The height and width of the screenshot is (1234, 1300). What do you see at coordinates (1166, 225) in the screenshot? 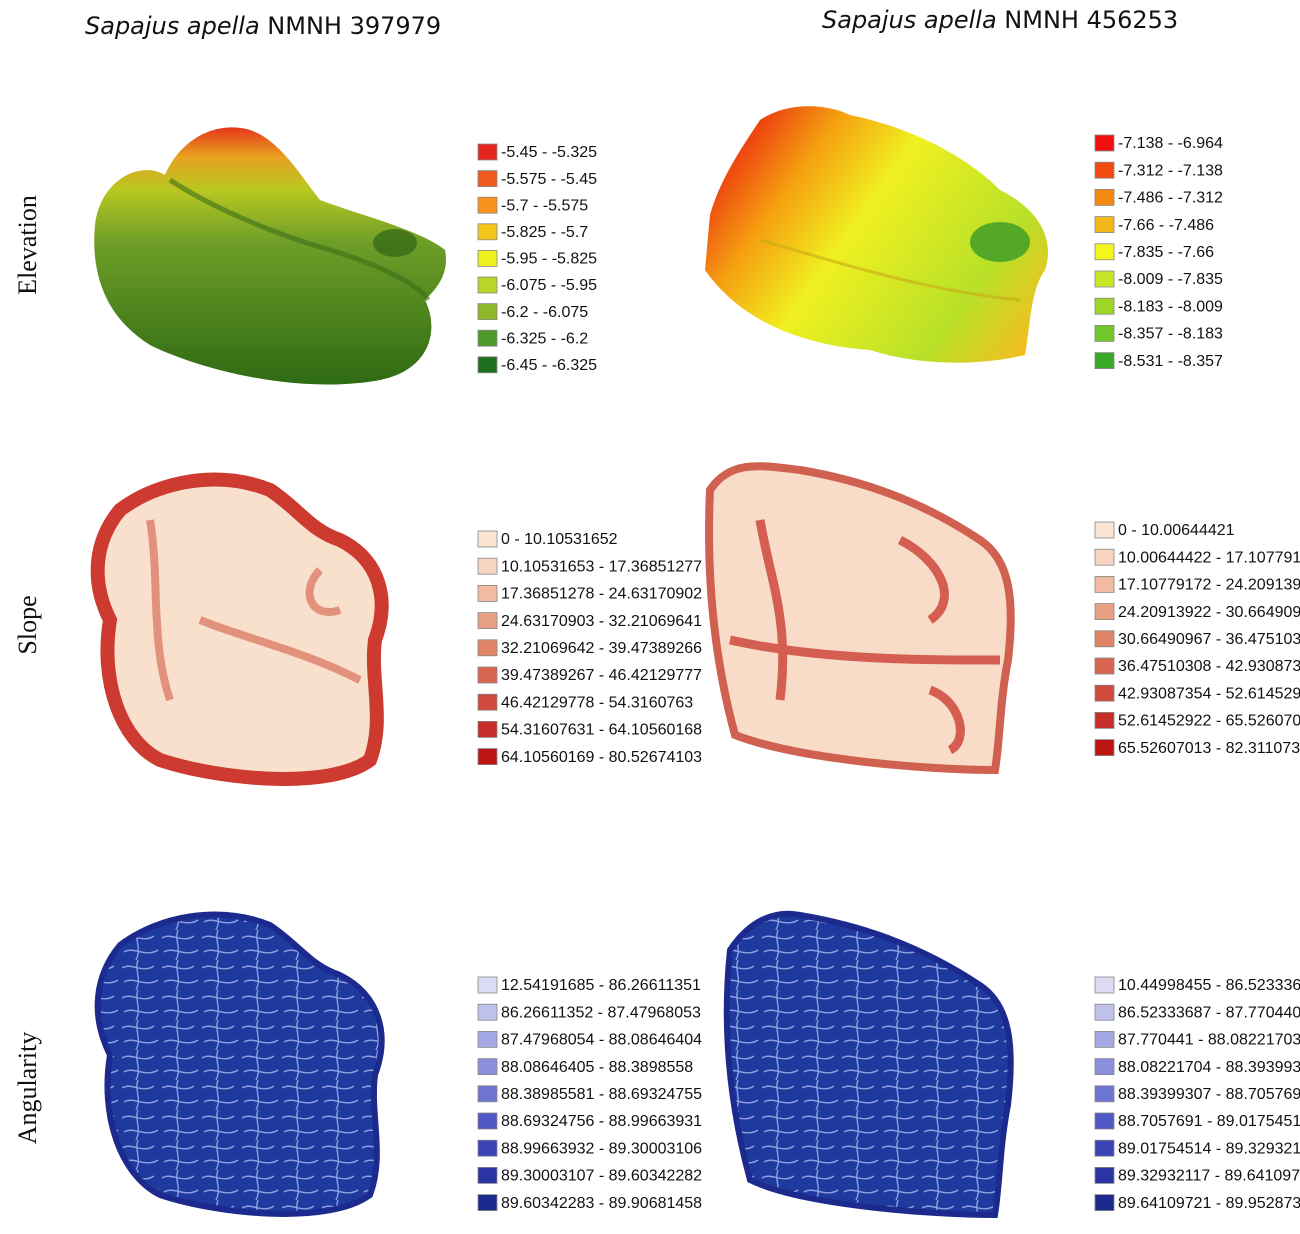
I see `legend-label: -7.66 - -7.486` at bounding box center [1166, 225].